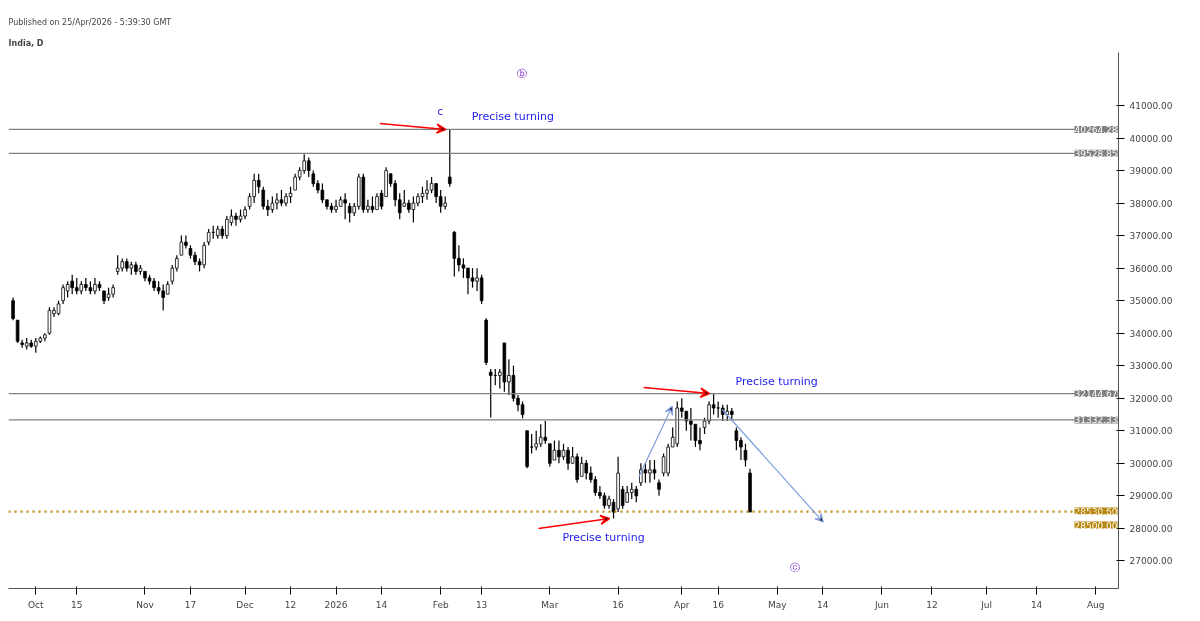 This screenshot has width=1200, height=621. Describe the element at coordinates (1151, 366) in the screenshot. I see `y-tick-label: 33000.00` at that location.